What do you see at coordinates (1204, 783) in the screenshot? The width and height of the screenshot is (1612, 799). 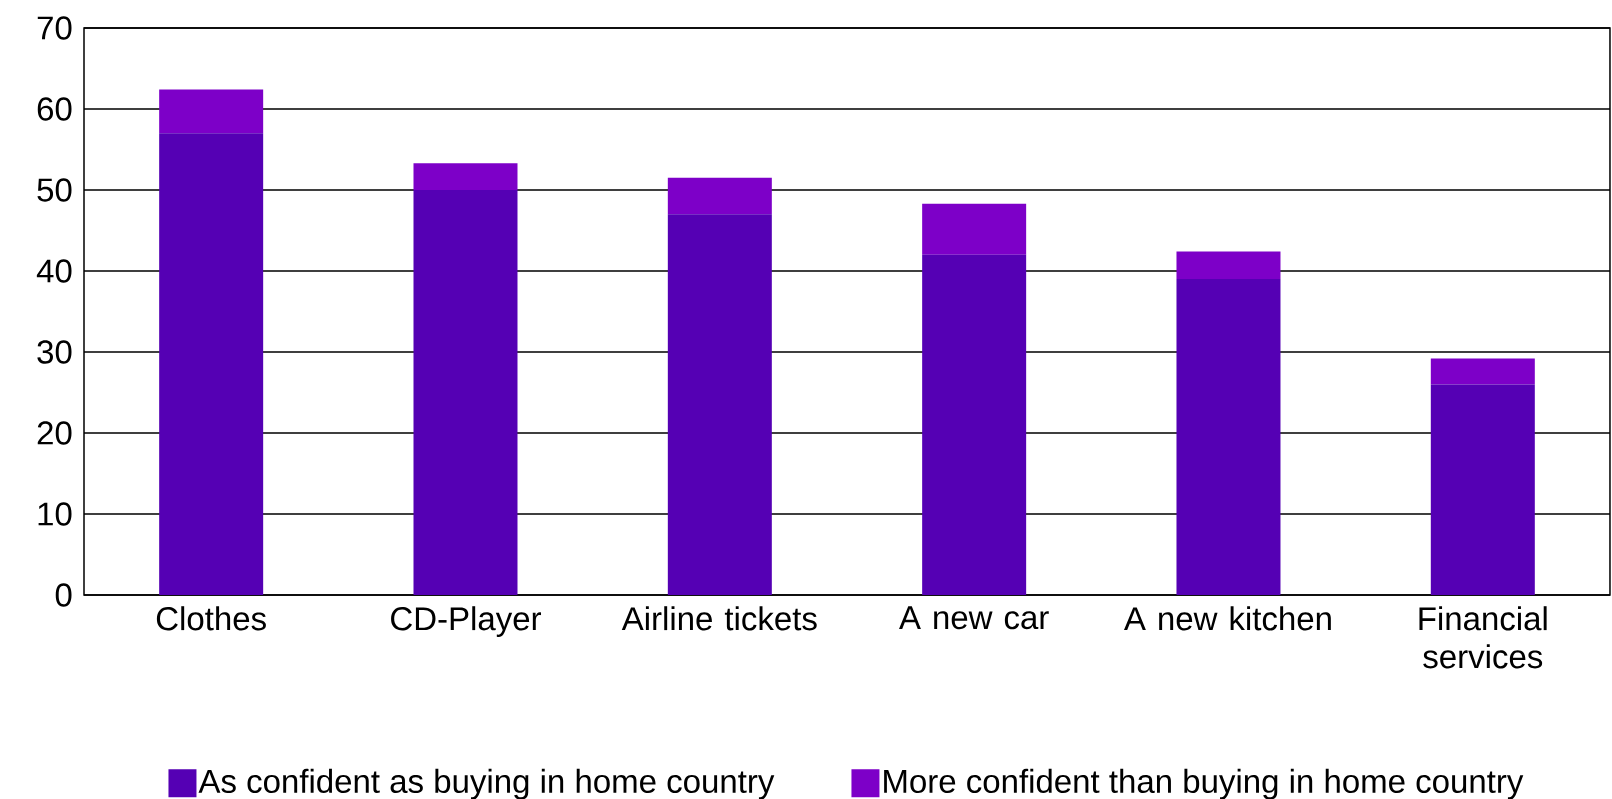 I see `legend-label: More confident than buying in home country` at bounding box center [1204, 783].